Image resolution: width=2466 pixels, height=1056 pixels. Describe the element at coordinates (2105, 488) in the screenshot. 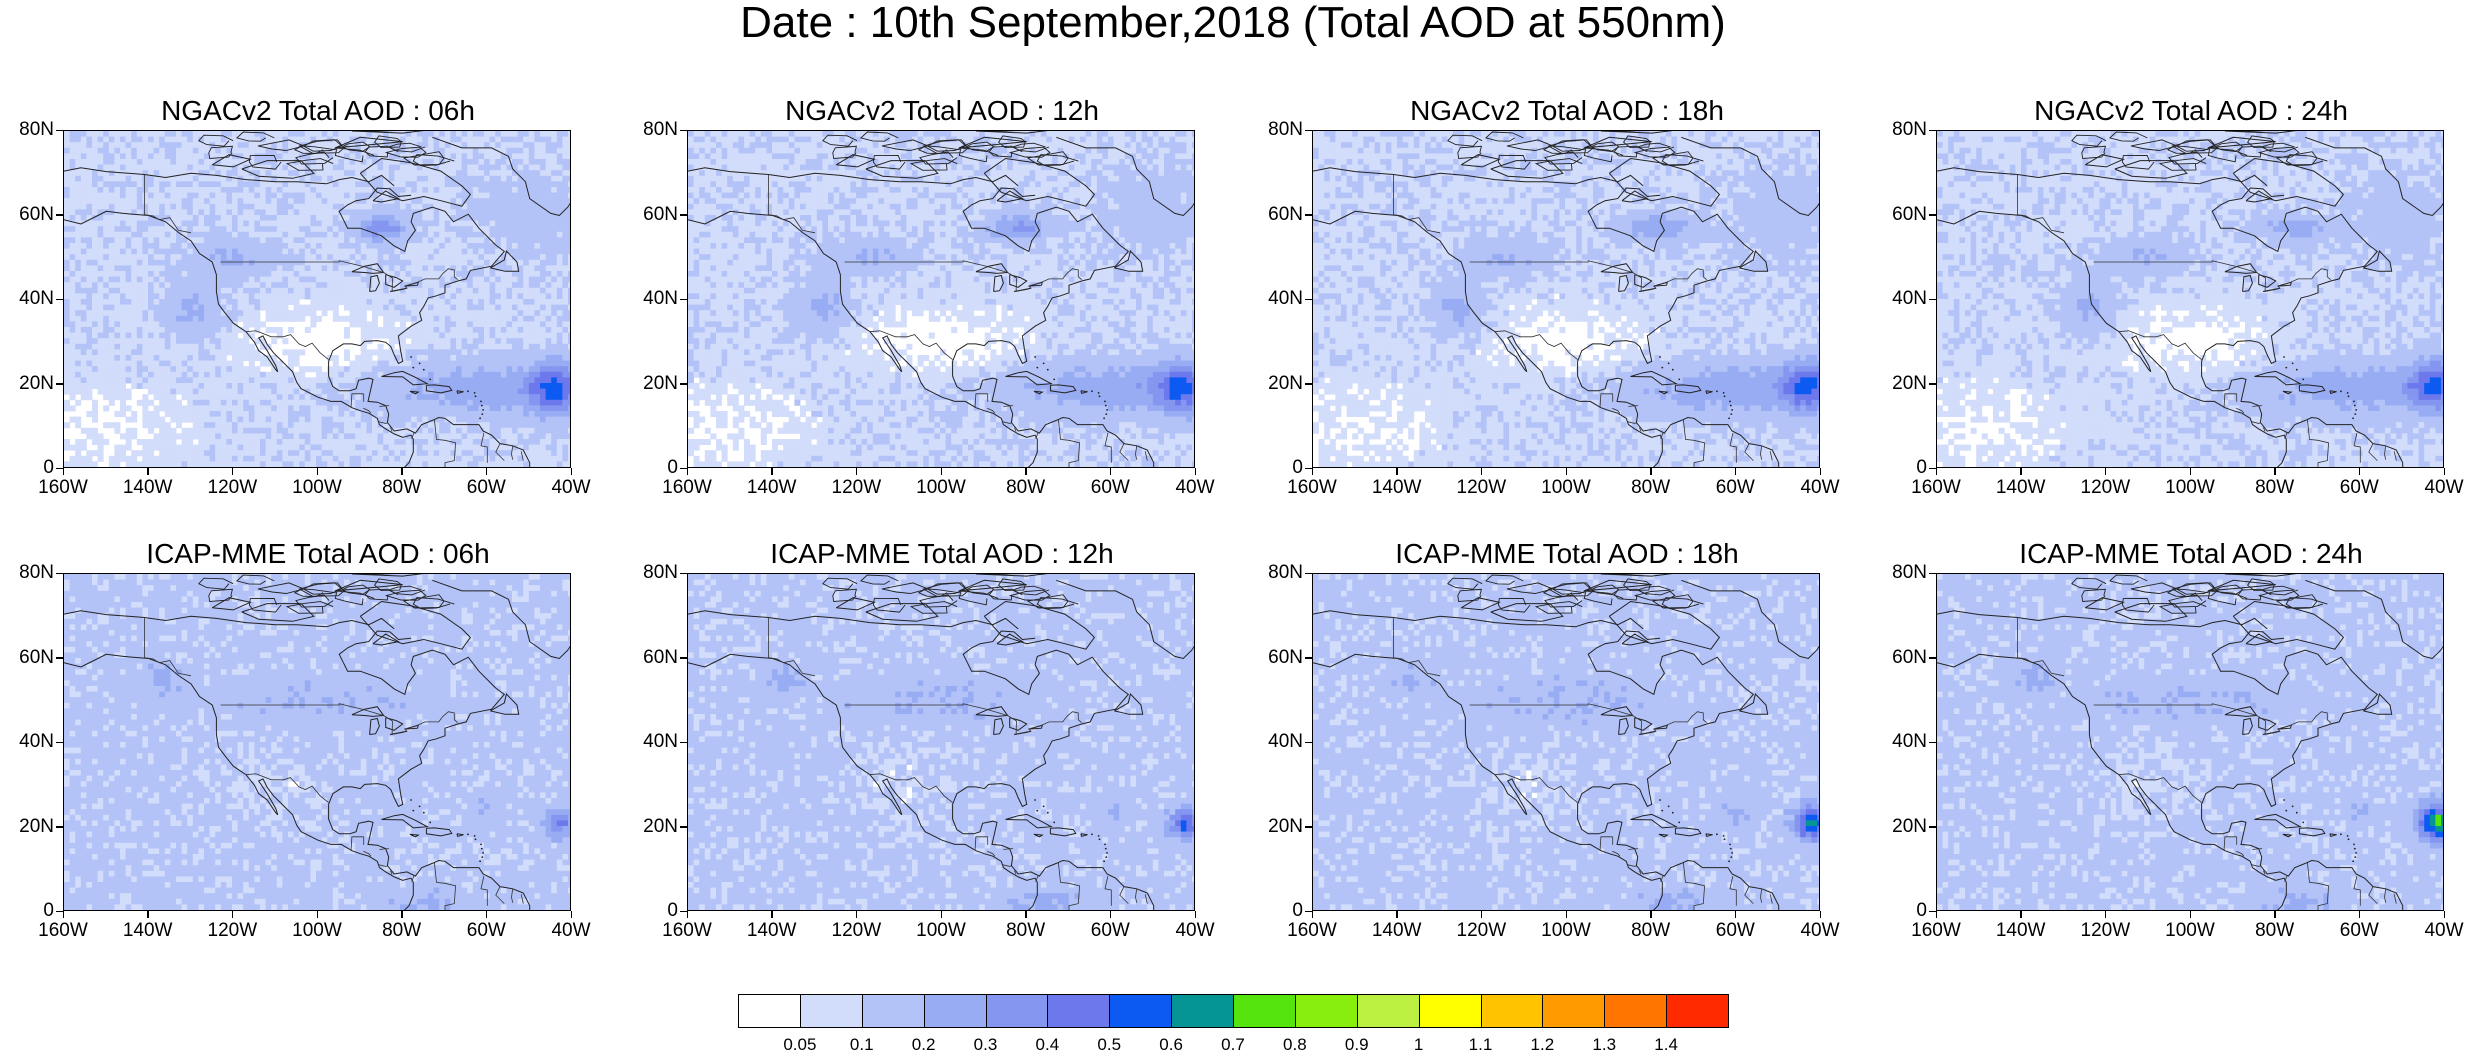

I see `lon-tick-label: 120W` at that location.